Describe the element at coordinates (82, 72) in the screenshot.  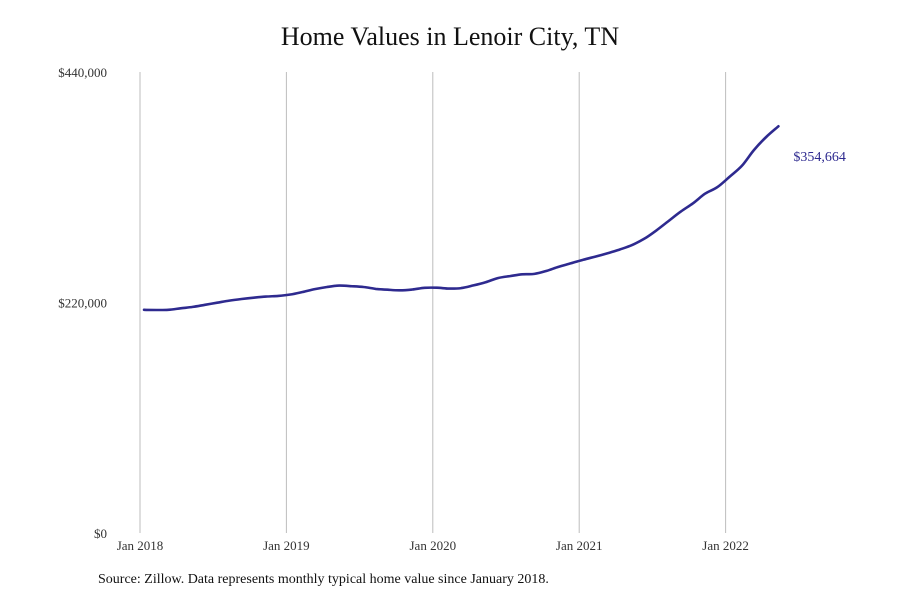
I see `y-tick-label: $440,000` at that location.